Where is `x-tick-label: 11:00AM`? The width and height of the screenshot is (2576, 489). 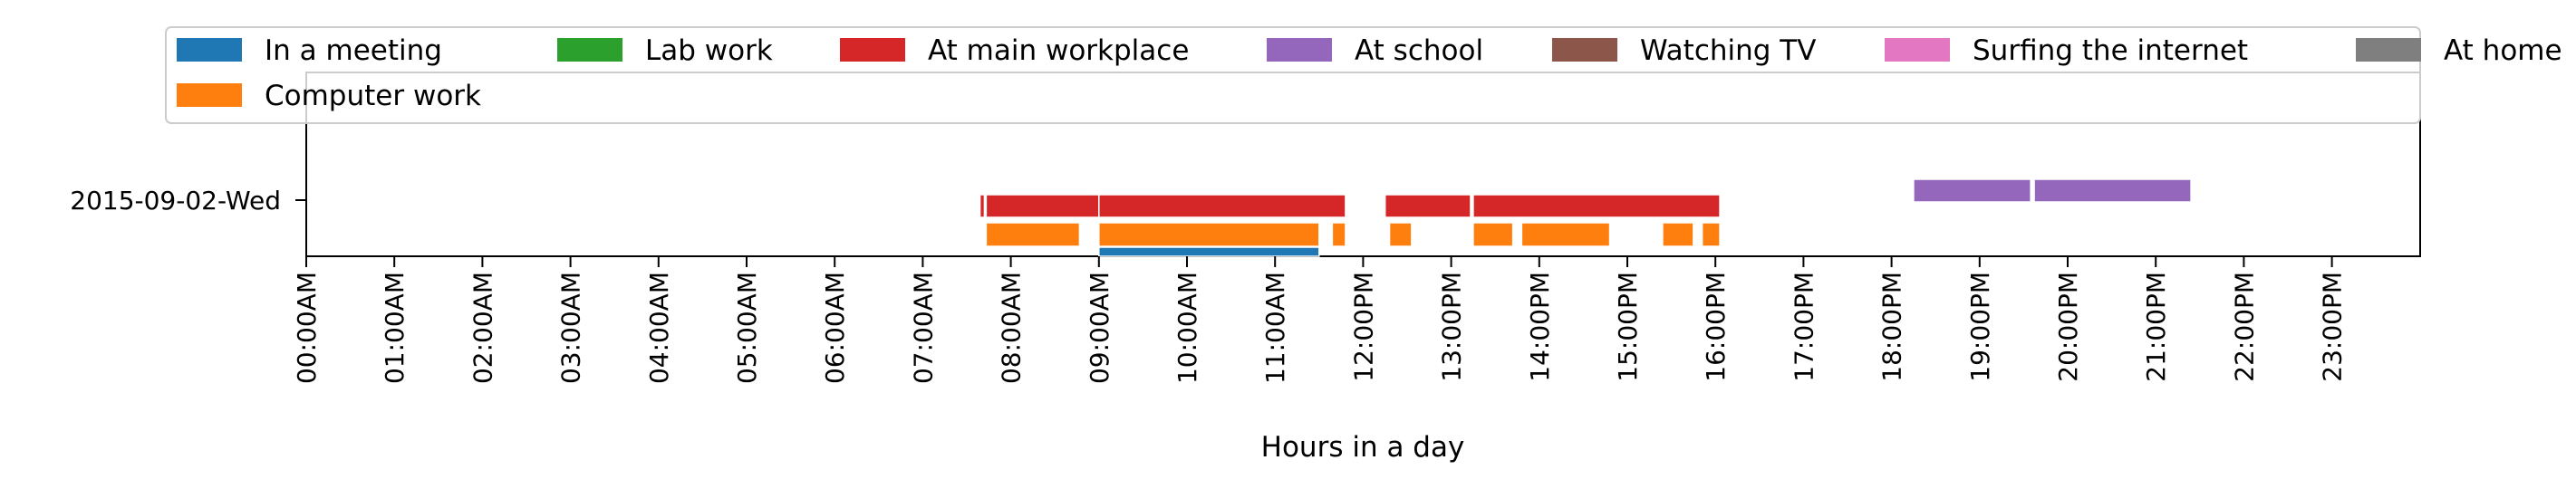
x-tick-label: 11:00AM is located at coordinates (1275, 328).